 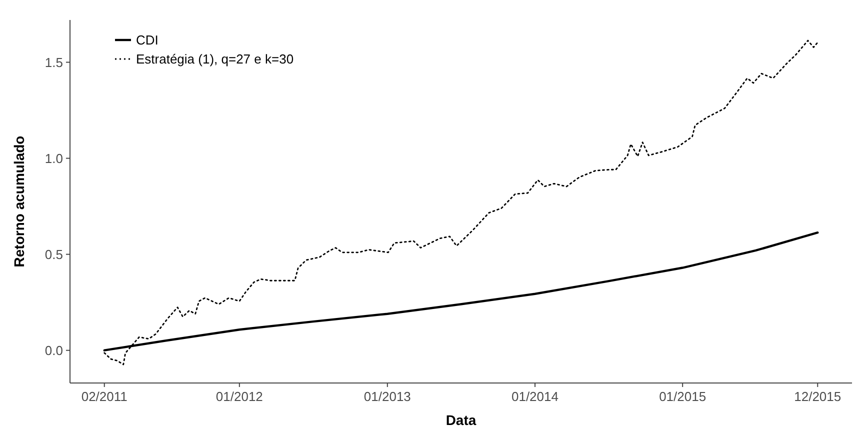 I want to click on legend-label: Estratégia (1), q=27 e k=30, so click(x=215, y=59).